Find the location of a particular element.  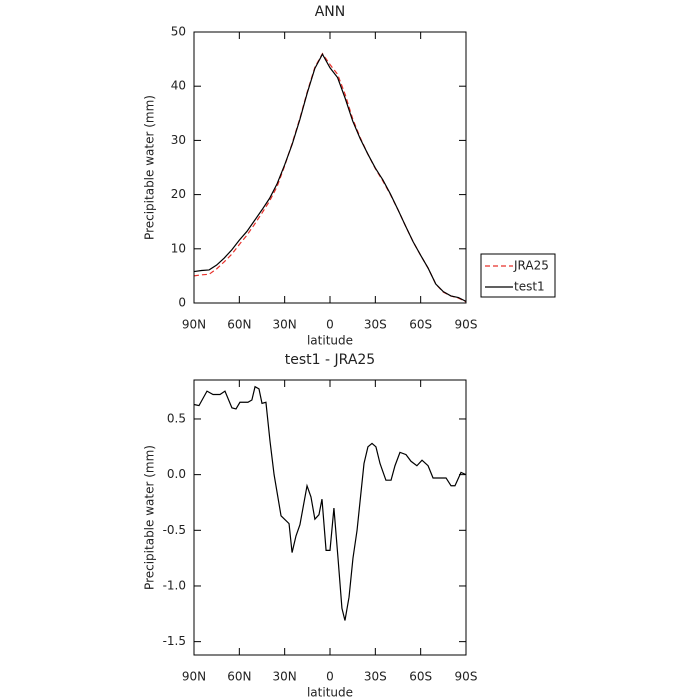

panel-title: test1 - JRA25 is located at coordinates (330, 360).